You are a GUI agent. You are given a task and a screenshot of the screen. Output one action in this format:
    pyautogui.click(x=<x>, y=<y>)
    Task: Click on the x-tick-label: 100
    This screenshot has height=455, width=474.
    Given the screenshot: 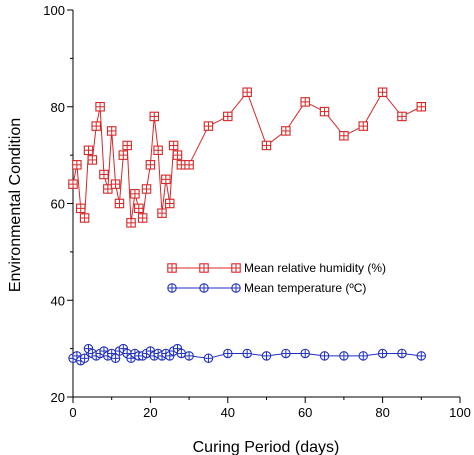 What is the action you would take?
    pyautogui.click(x=460, y=412)
    